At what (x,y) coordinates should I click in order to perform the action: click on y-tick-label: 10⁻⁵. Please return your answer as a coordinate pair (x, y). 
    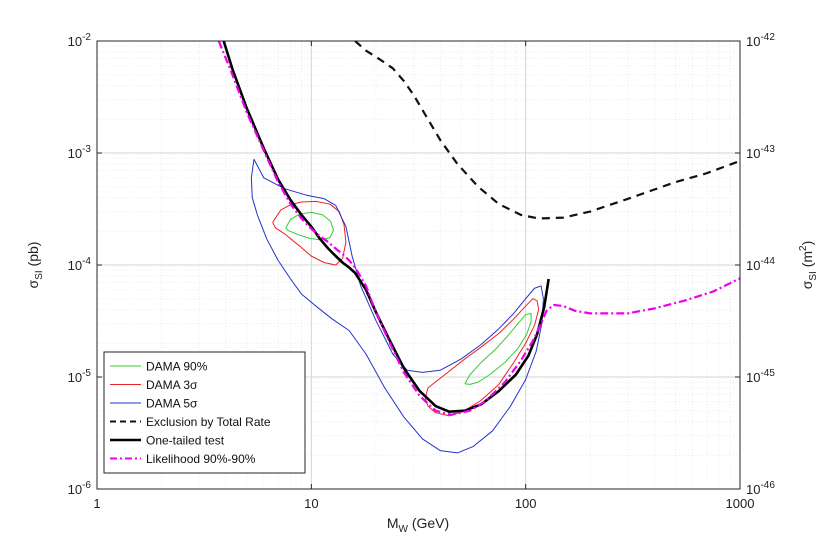
    Looking at the image, I should click on (80, 376).